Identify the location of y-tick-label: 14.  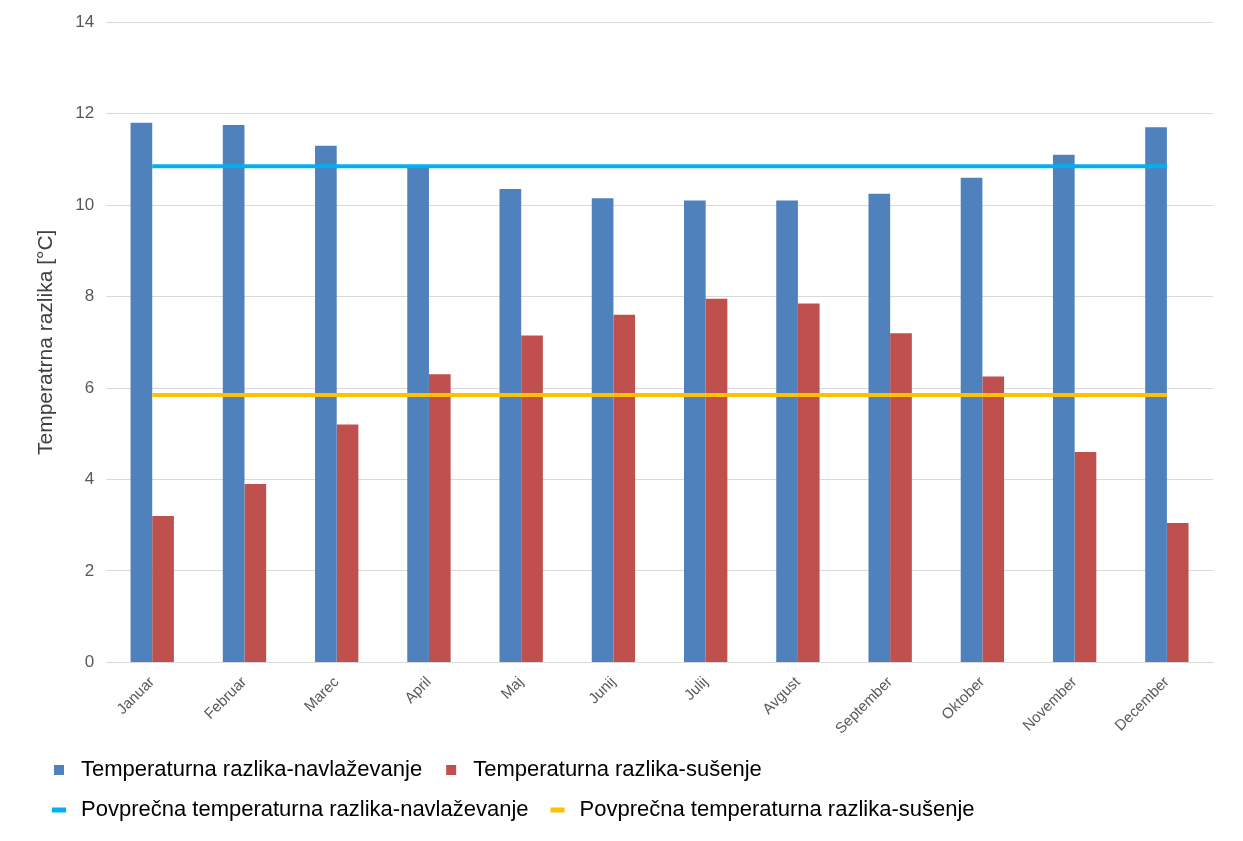
(85, 21).